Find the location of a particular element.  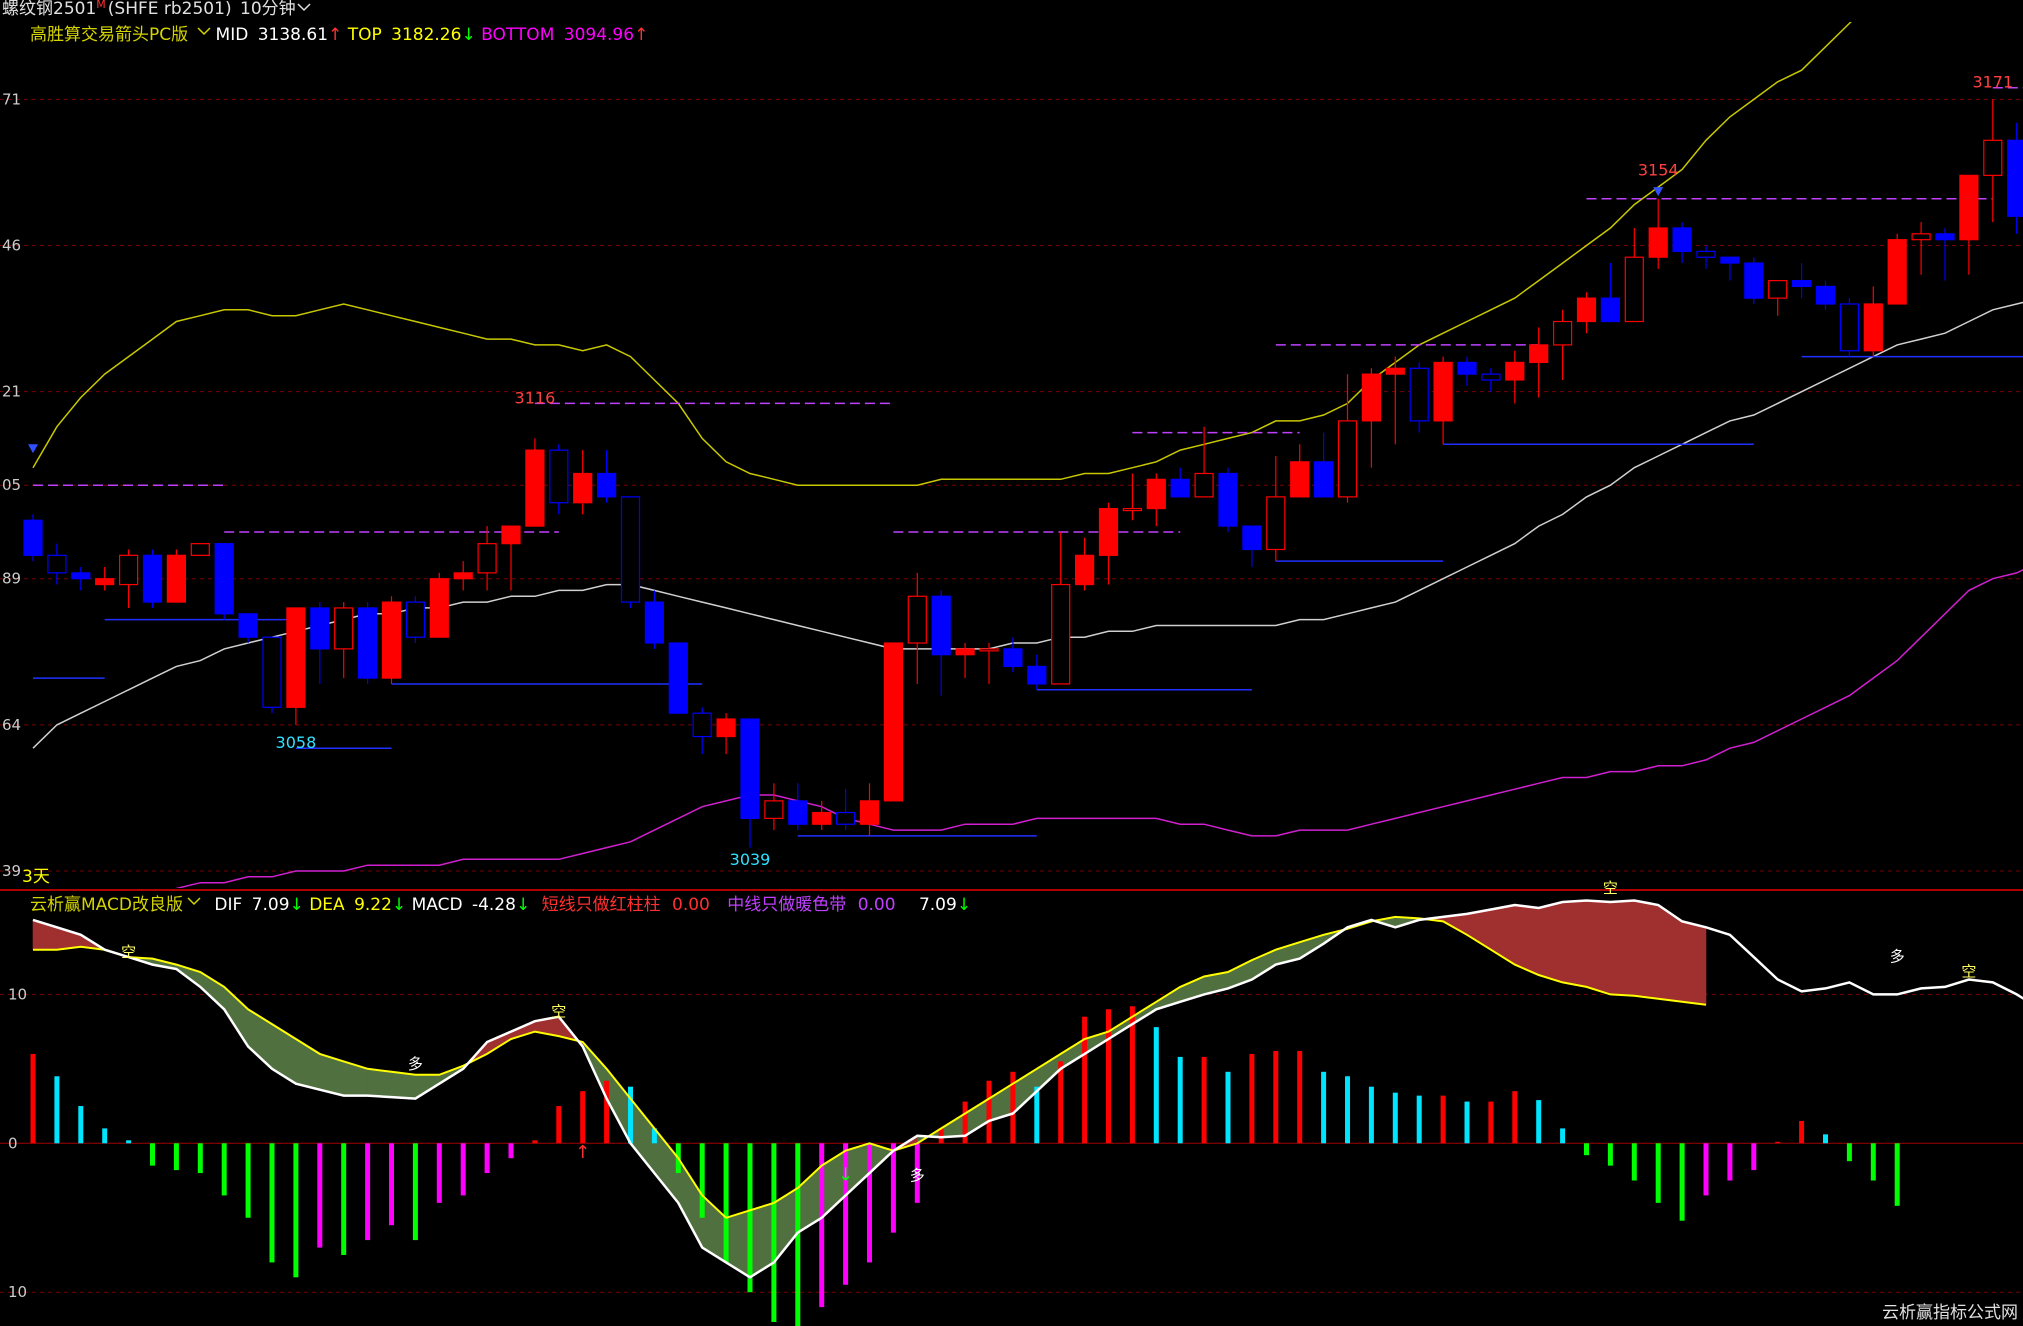

ribbon-segment is located at coordinates (1574, 944).